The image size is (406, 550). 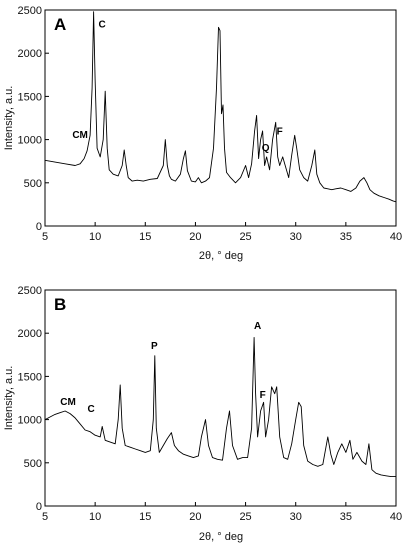 I want to click on panel-b-x-tick-label: 10, so click(x=95, y=517).